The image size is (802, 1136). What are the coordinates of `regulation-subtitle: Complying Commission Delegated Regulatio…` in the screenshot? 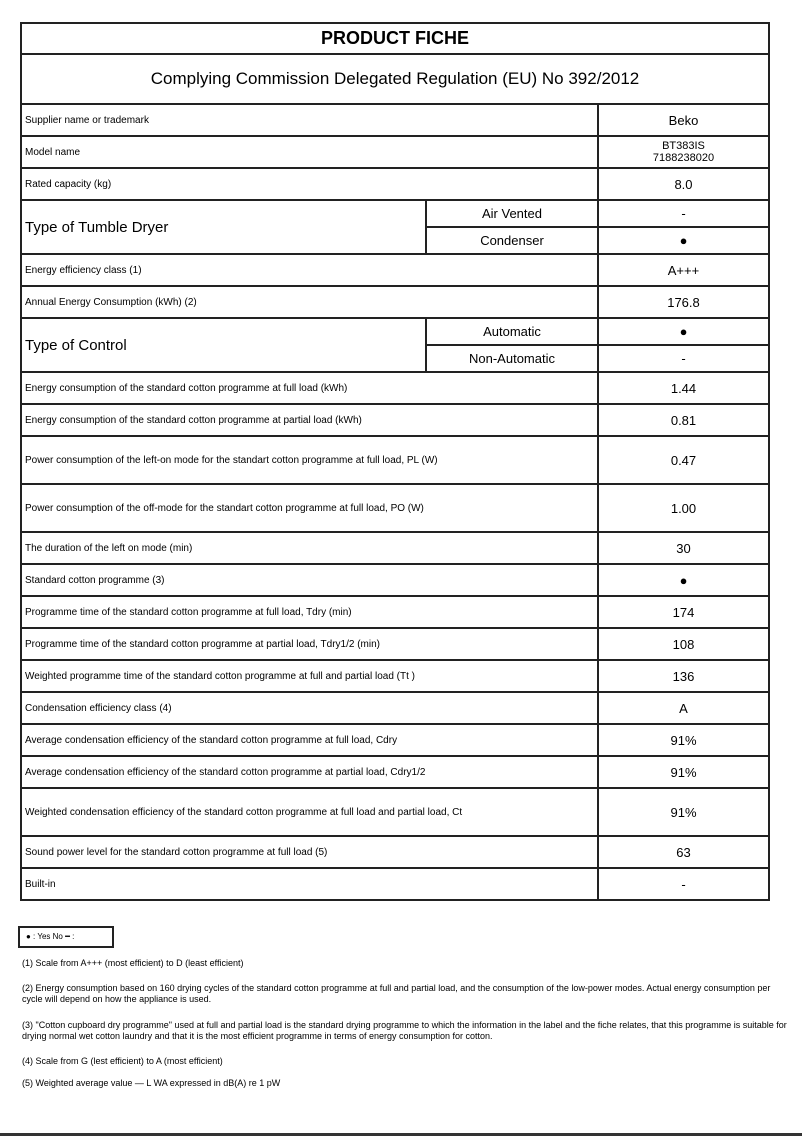 It's located at (395, 79).